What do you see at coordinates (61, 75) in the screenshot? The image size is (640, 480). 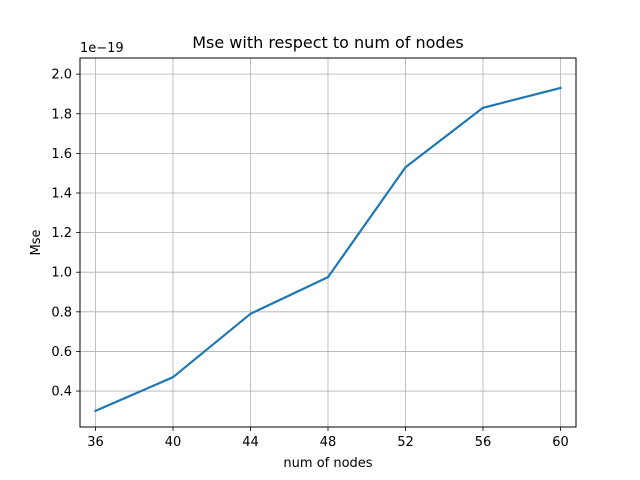 I see `y-tick-label: 2.0` at bounding box center [61, 75].